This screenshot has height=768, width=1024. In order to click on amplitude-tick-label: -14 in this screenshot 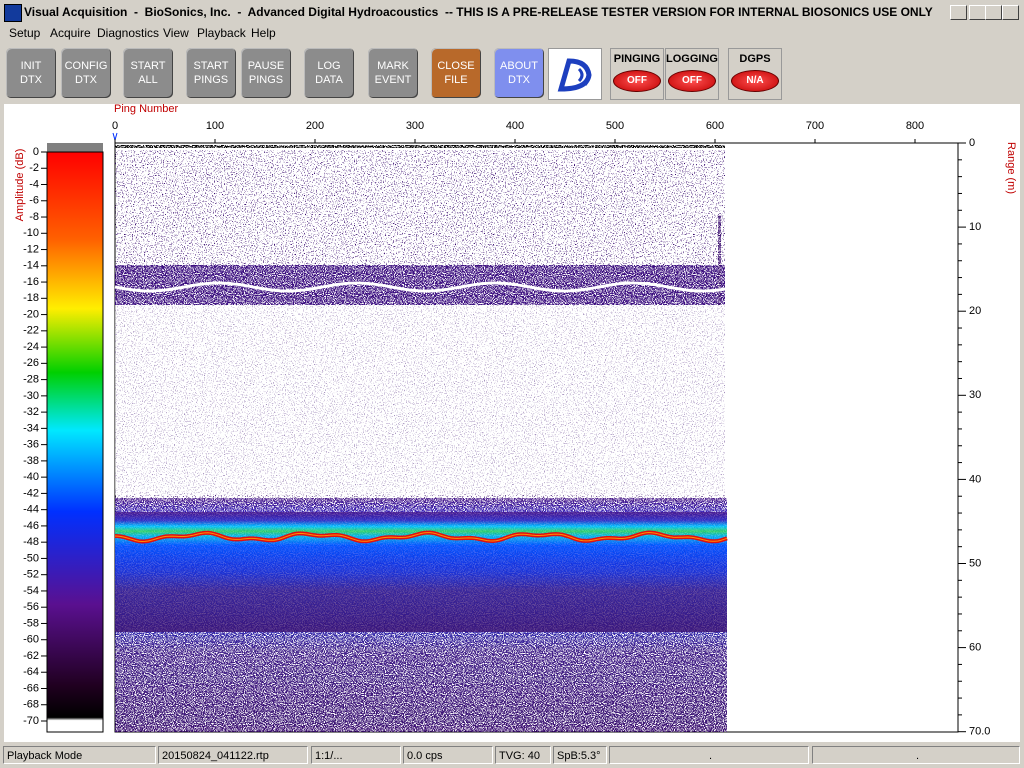, I will do `click(31, 266)`.